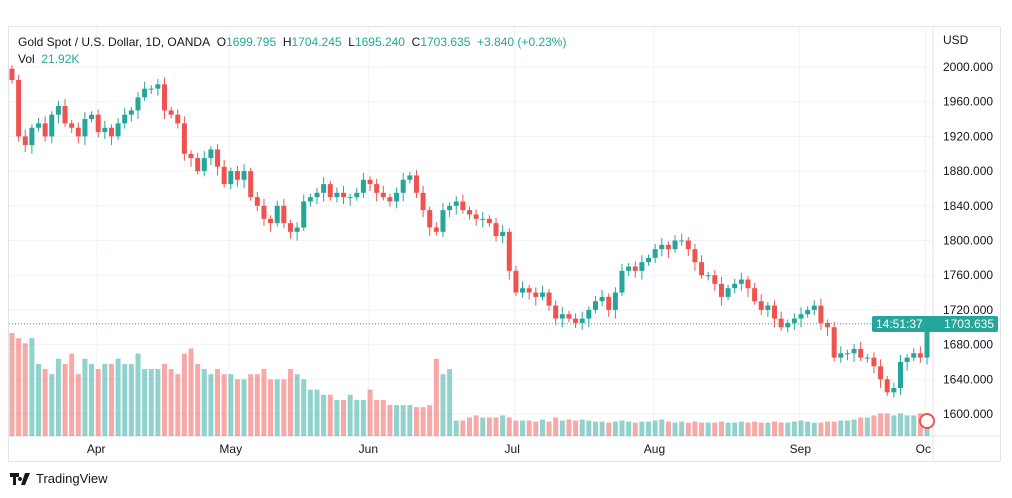 Image resolution: width=1012 pixels, height=498 pixels. What do you see at coordinates (230, 449) in the screenshot?
I see `x-tick-label: May` at bounding box center [230, 449].